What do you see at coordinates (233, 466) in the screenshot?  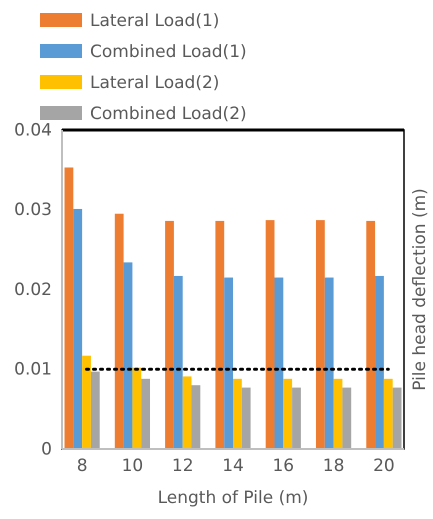 I see `x-tick-label: 14` at bounding box center [233, 466].